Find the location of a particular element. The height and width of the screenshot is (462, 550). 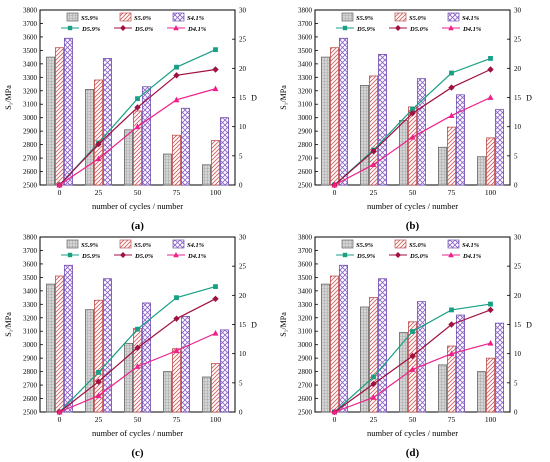

legend-label: D5.0% is located at coordinates (419, 29).